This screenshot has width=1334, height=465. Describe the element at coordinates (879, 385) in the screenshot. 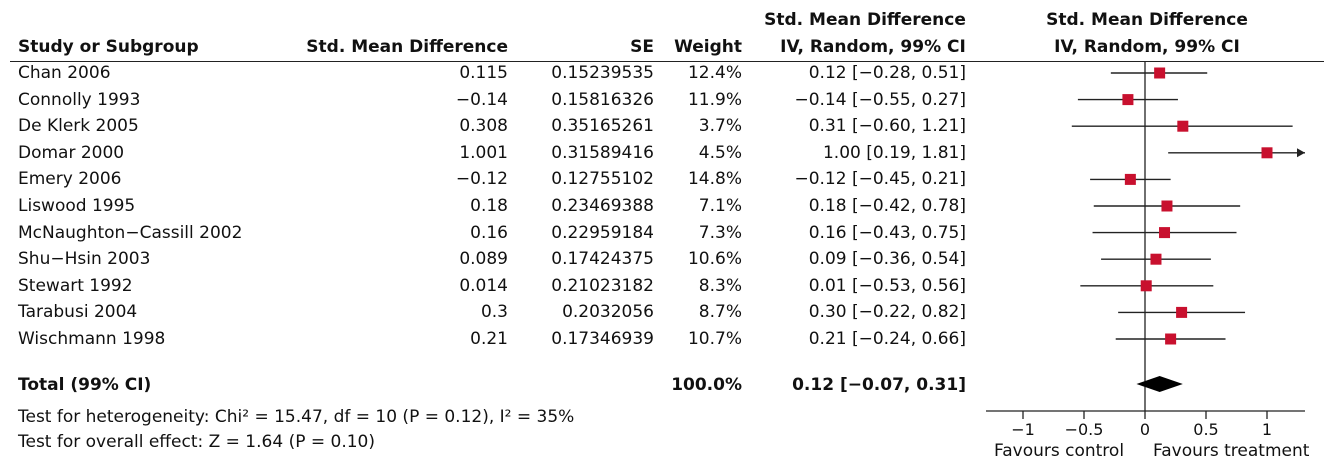

I see `total-ci: 0.12 [−0.07, 0.31]` at that location.